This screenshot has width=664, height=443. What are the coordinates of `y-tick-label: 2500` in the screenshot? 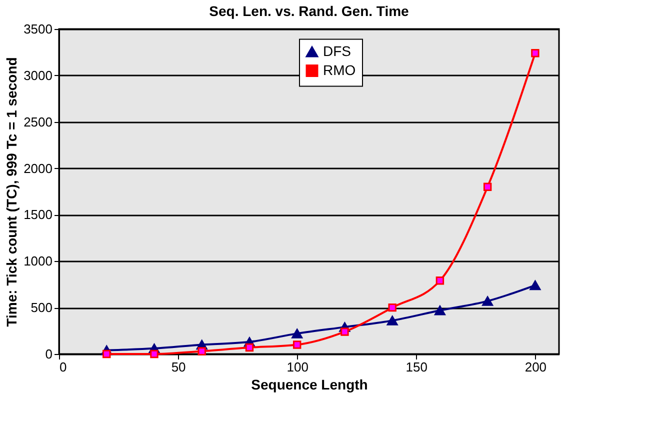 It's located at (38, 122).